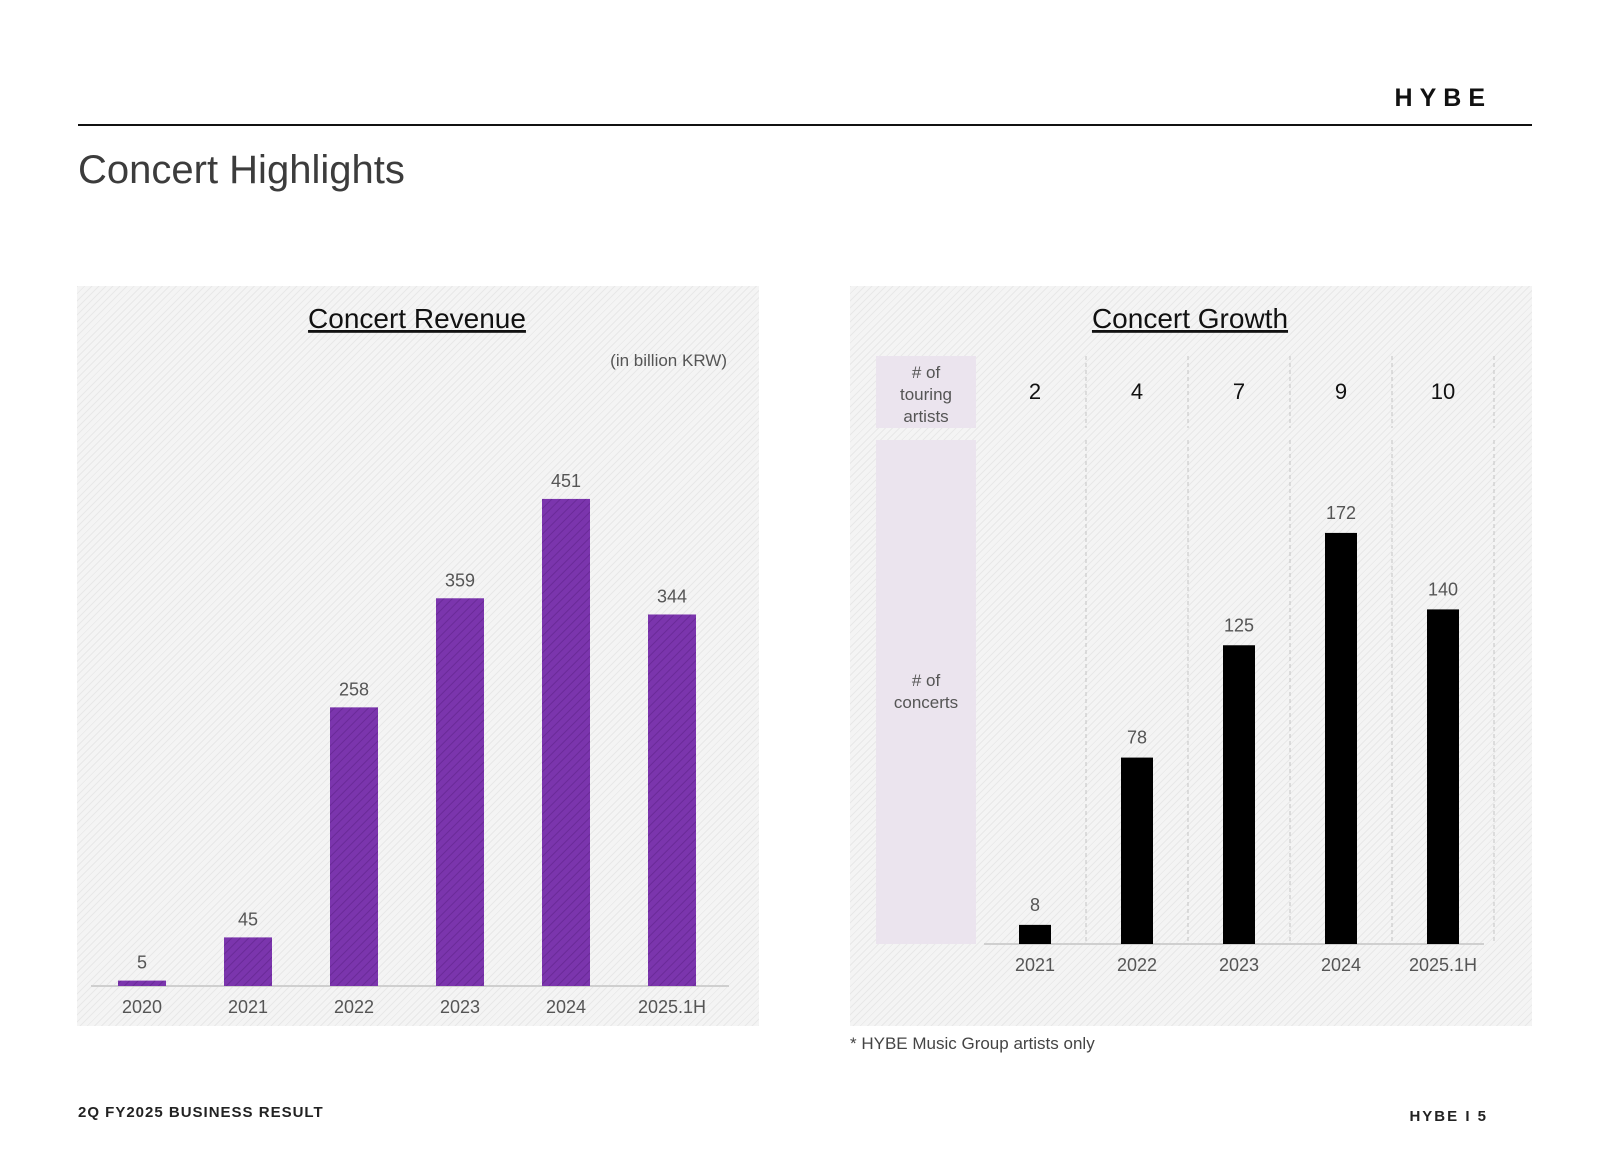 The image size is (1600, 1172). I want to click on revenue-category-label: 2025.1H, so click(672, 1007).